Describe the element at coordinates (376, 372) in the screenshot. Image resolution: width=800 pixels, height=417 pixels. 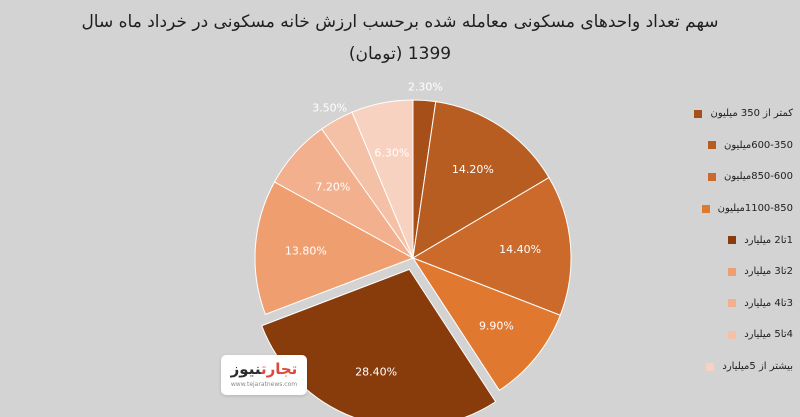
I see `data-label: 28.40%` at that location.